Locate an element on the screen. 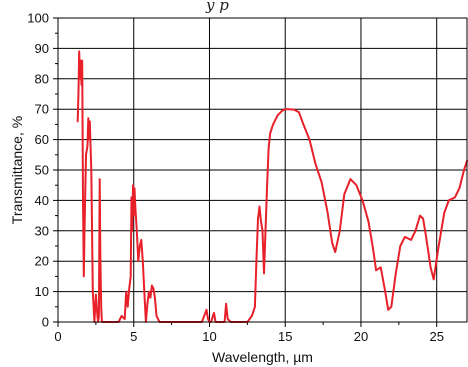 The width and height of the screenshot is (468, 367). x-tick-label: 10 is located at coordinates (209, 336).